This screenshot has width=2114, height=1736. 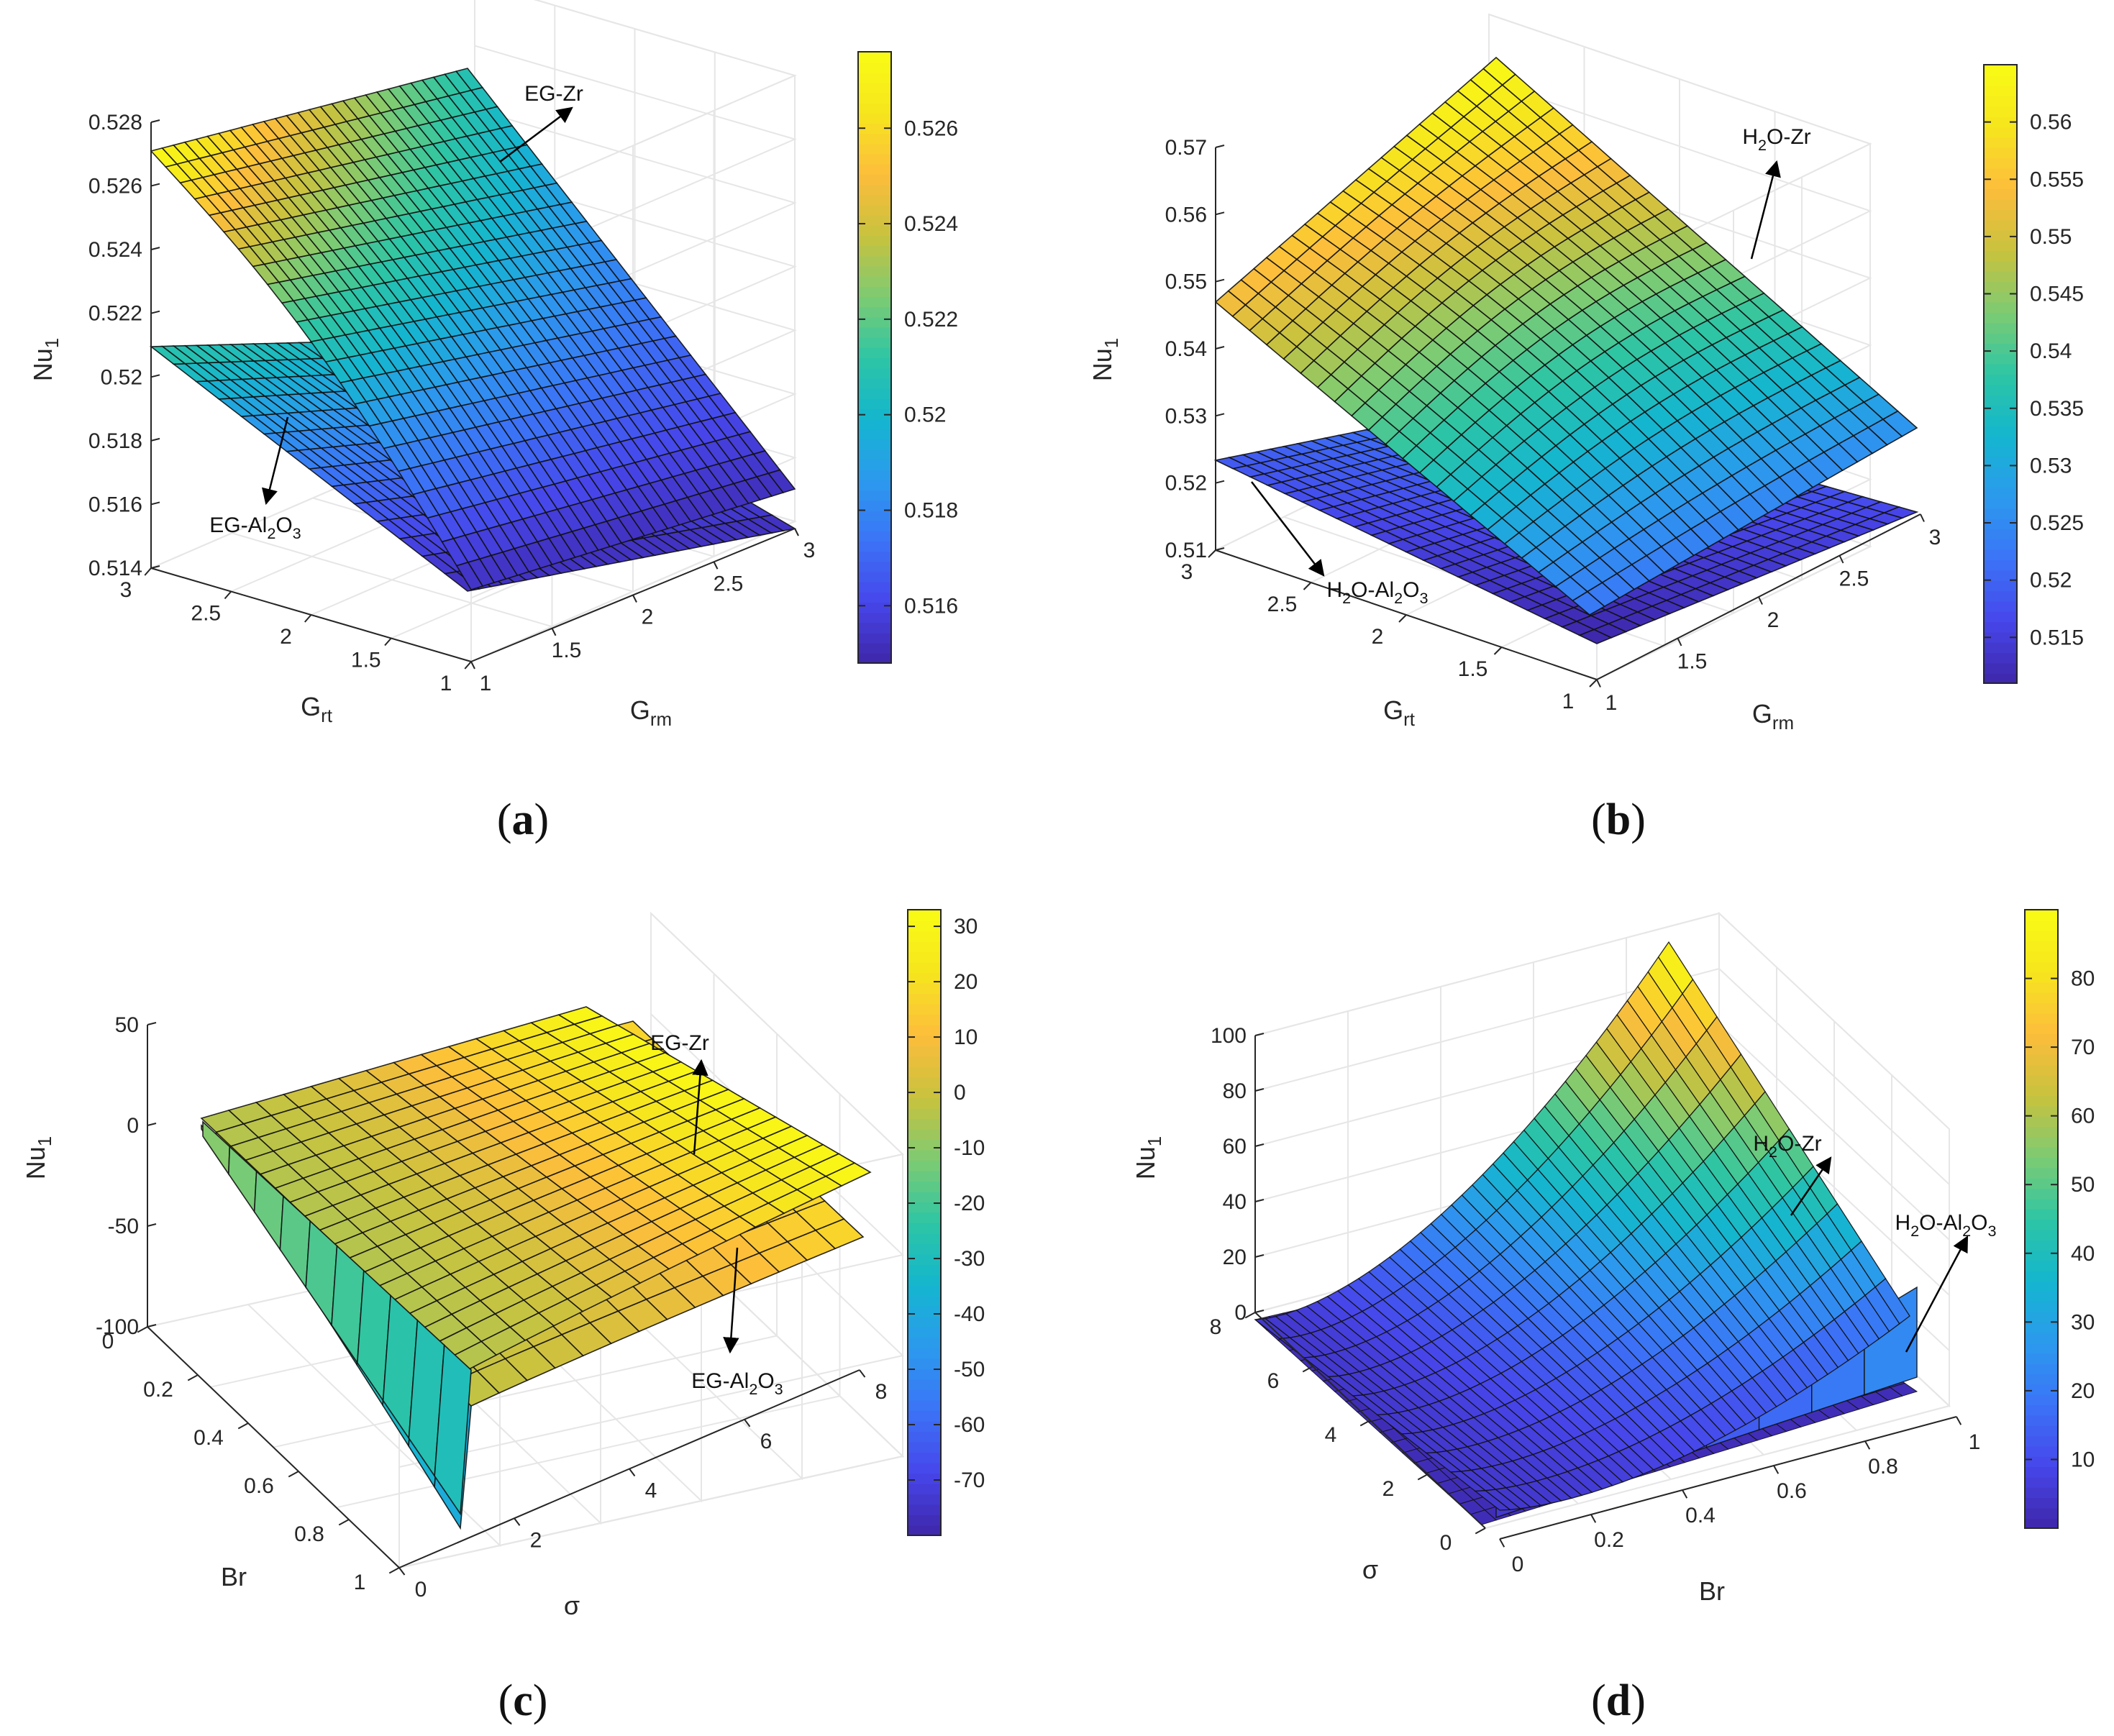 I want to click on x-tick-label: 1, so click(x=1611, y=703).